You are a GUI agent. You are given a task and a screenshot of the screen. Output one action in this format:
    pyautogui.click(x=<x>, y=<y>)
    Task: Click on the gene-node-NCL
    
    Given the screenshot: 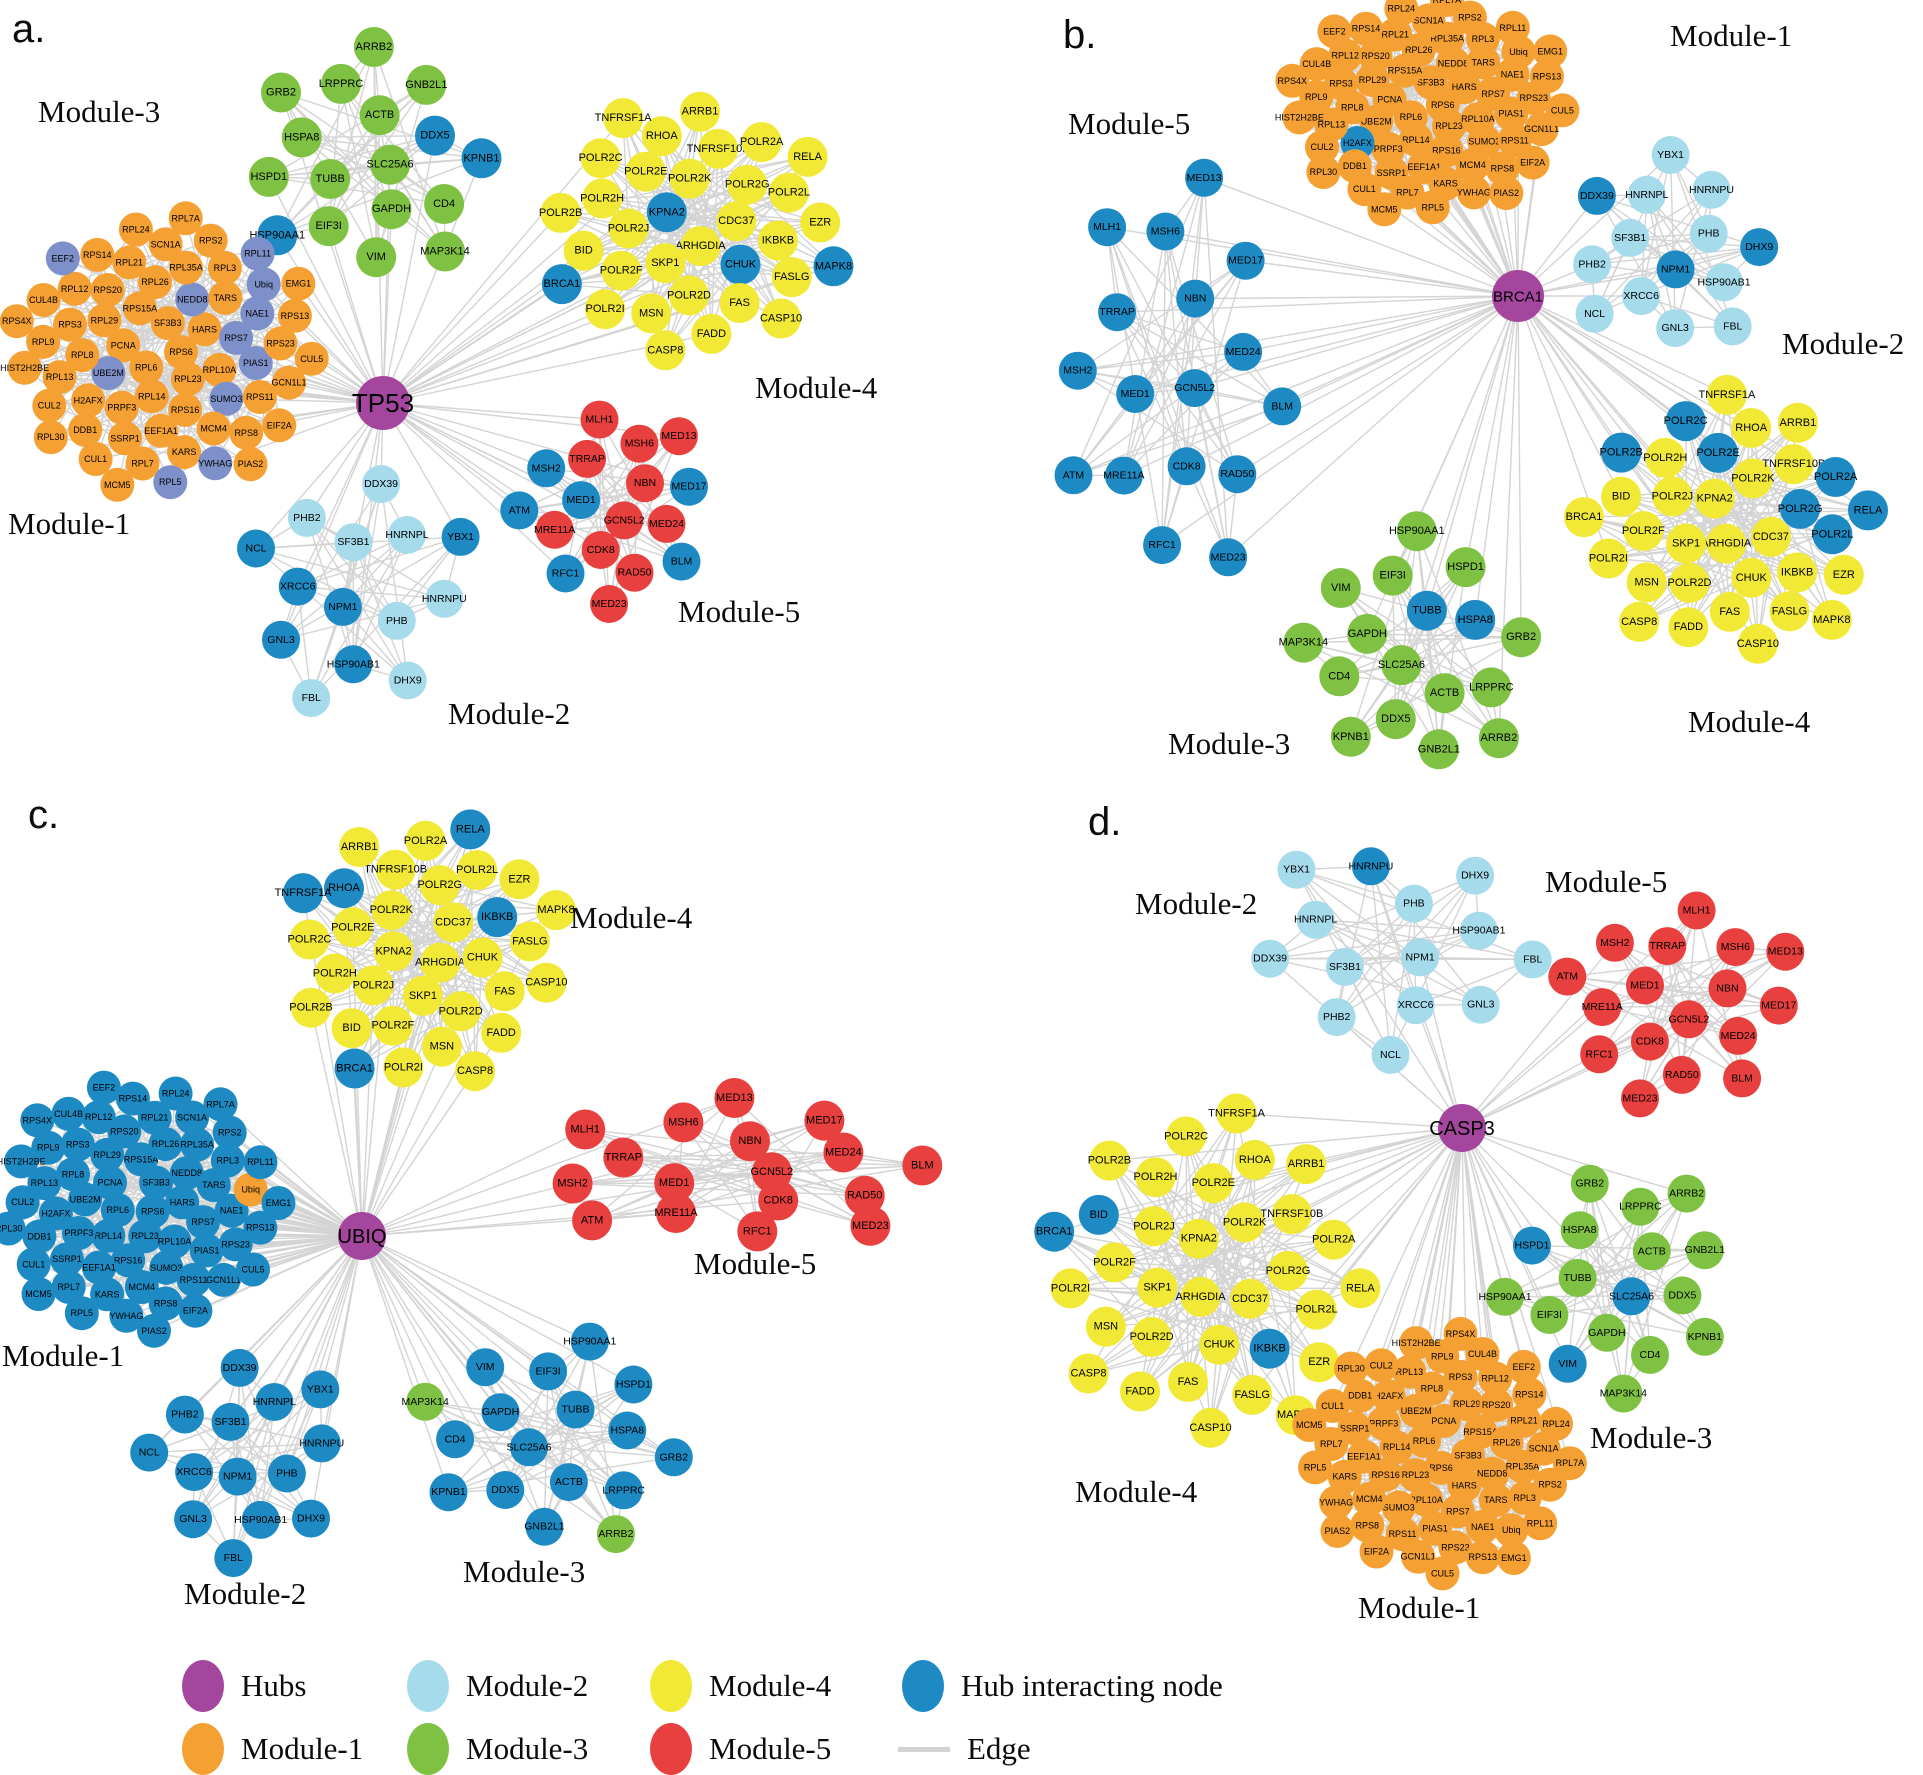 What is the action you would take?
    pyautogui.click(x=256, y=548)
    